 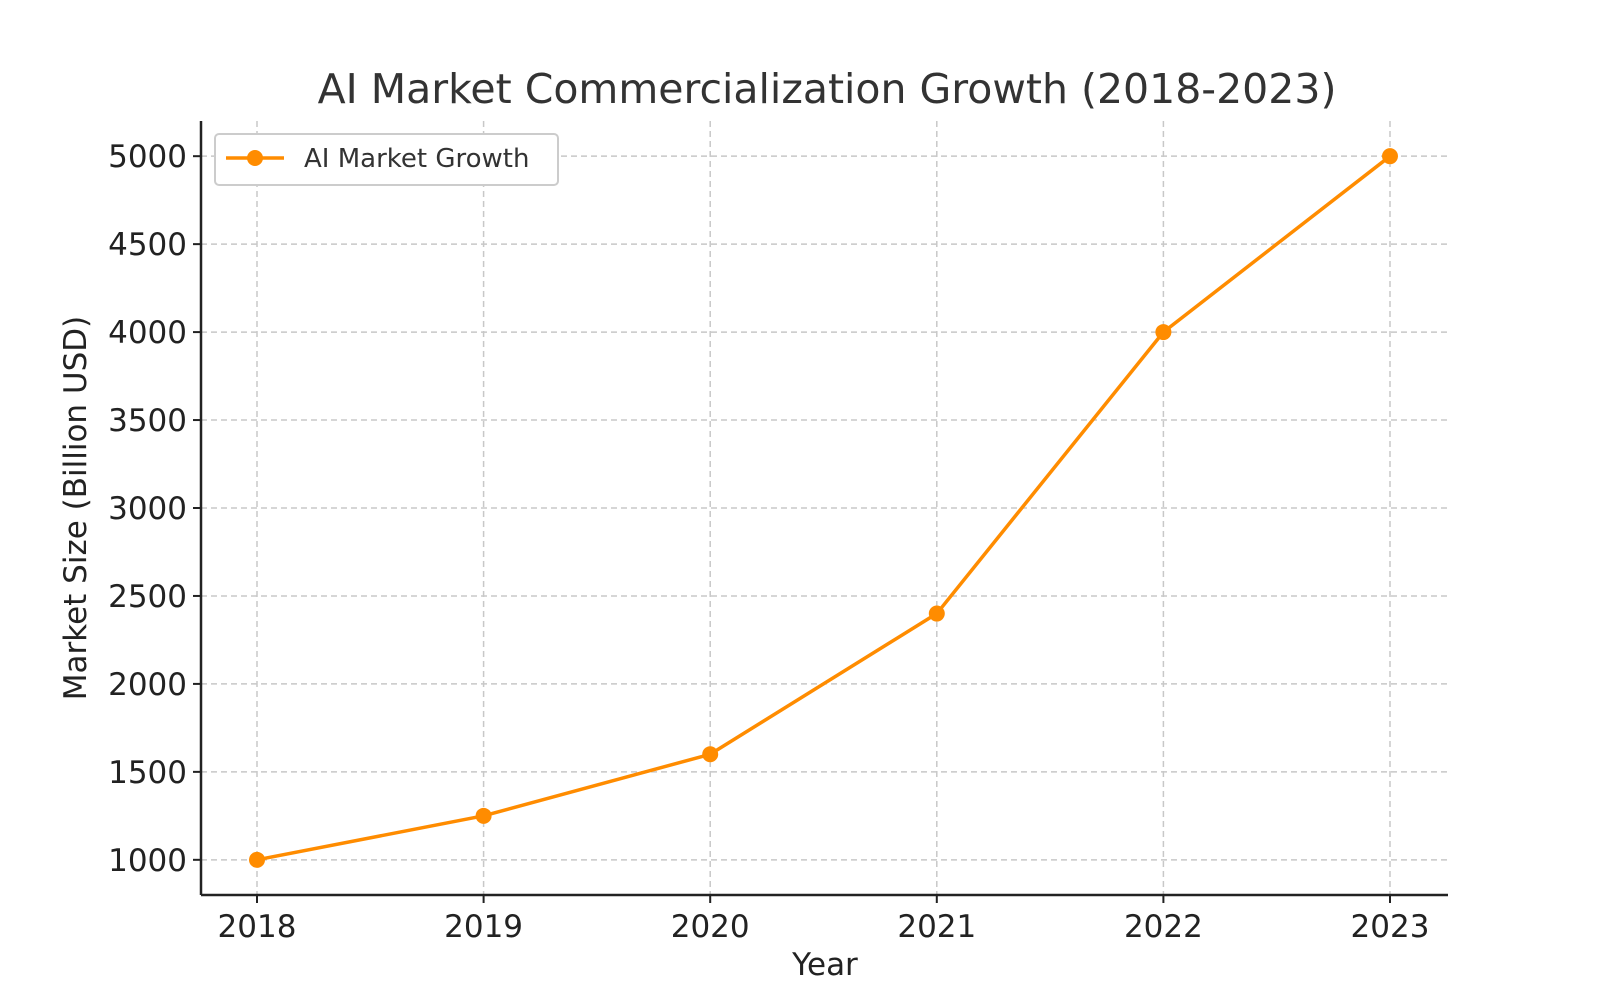 I want to click on x-tick-label: 2019, so click(x=483, y=927).